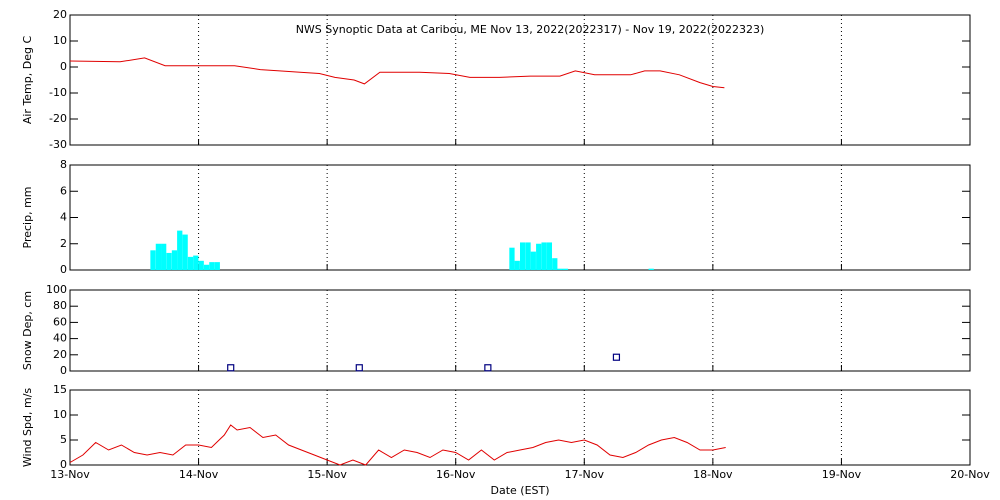  Describe the element at coordinates (27, 218) in the screenshot. I see `y-axis-label: Precip, mm` at that location.